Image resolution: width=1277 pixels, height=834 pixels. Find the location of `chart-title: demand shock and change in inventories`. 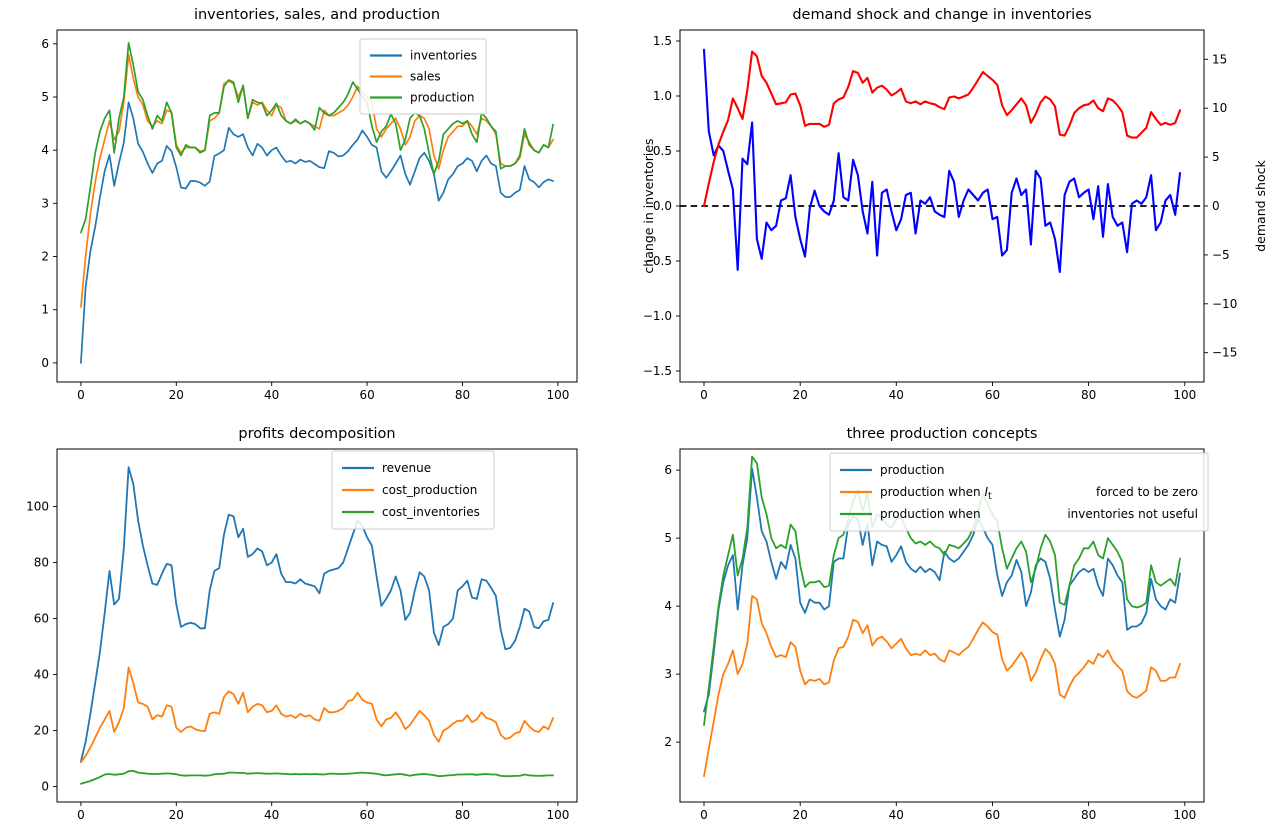

chart-title: demand shock and change in inventories is located at coordinates (941, 15).